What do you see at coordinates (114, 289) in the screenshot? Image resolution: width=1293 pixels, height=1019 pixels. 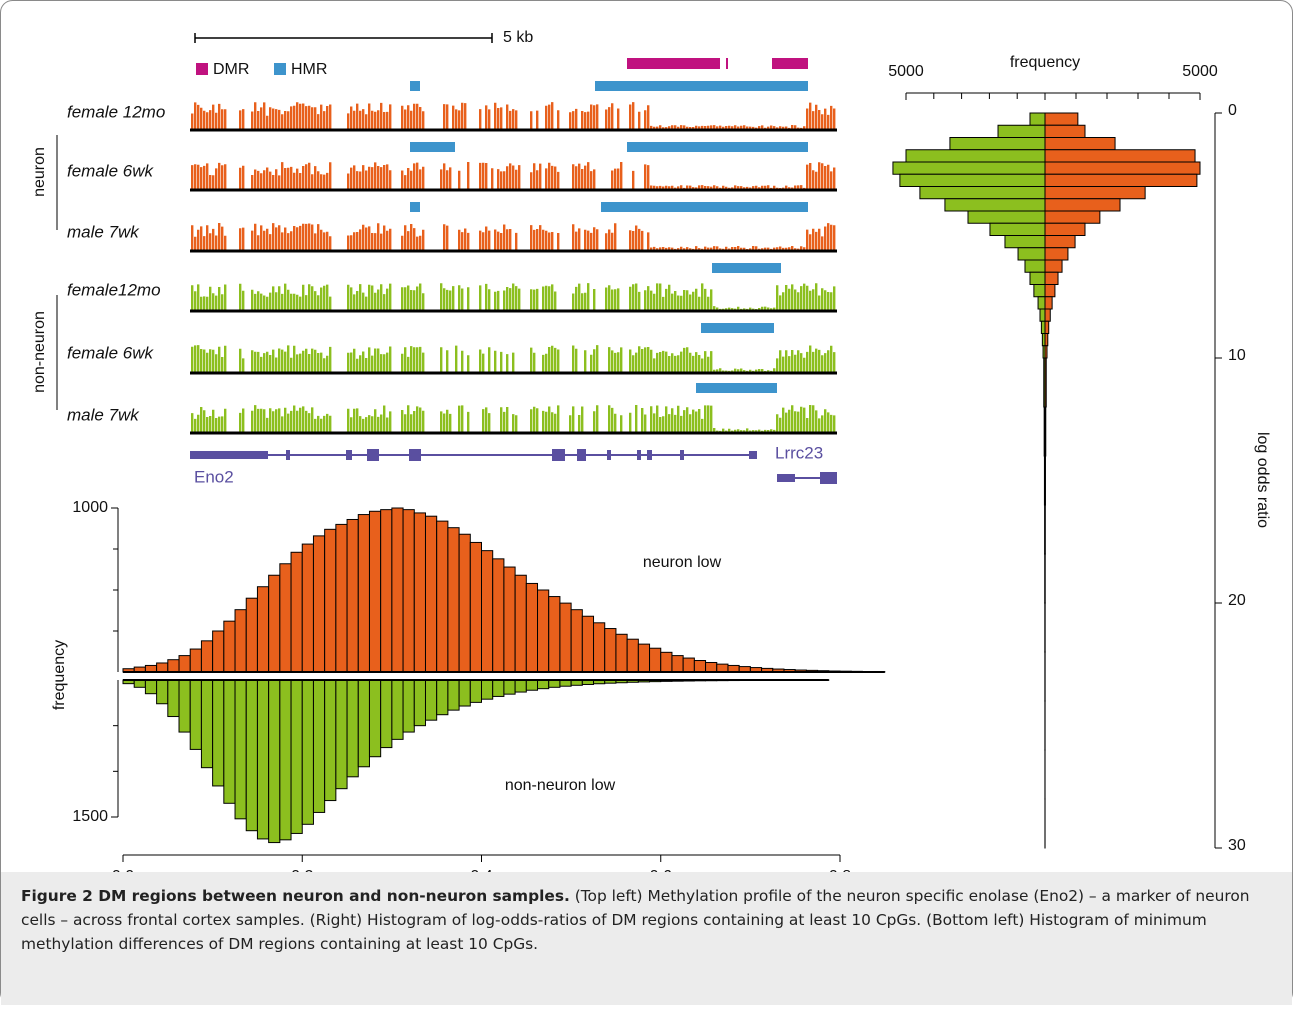 I see `track-label: female12mo` at bounding box center [114, 289].